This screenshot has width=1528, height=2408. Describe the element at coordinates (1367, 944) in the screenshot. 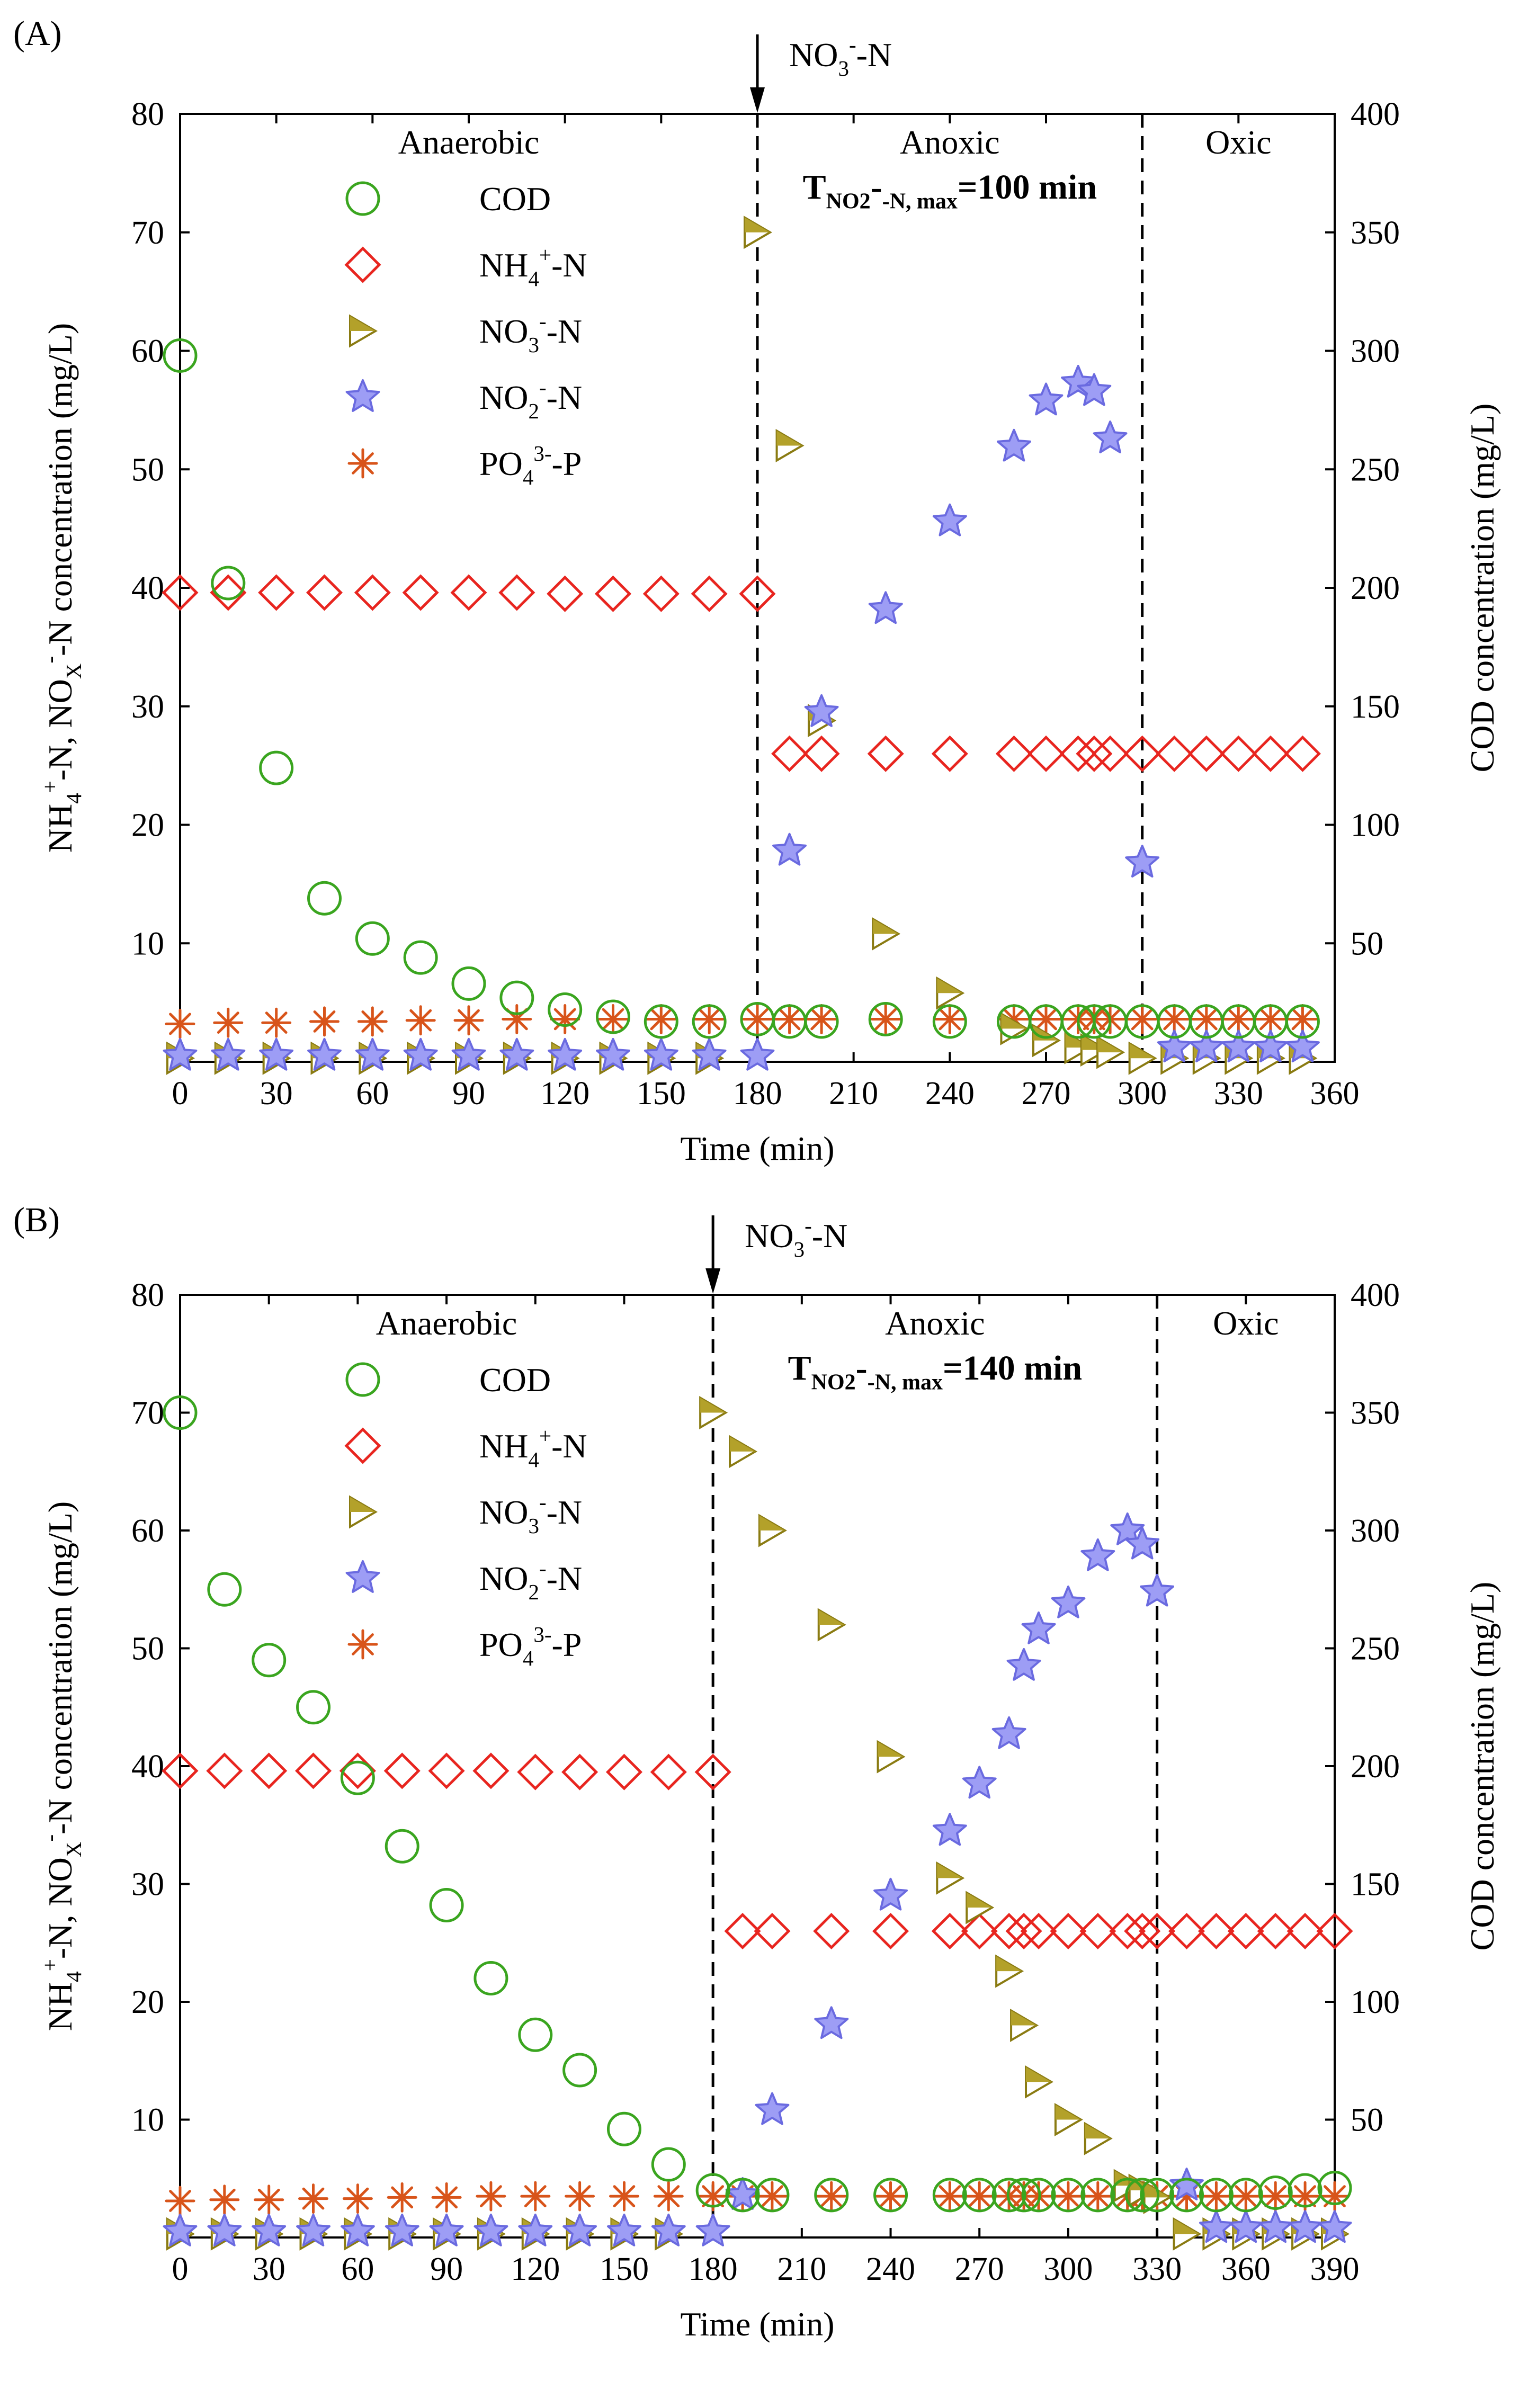

I see `y2-tick-label: 50` at that location.